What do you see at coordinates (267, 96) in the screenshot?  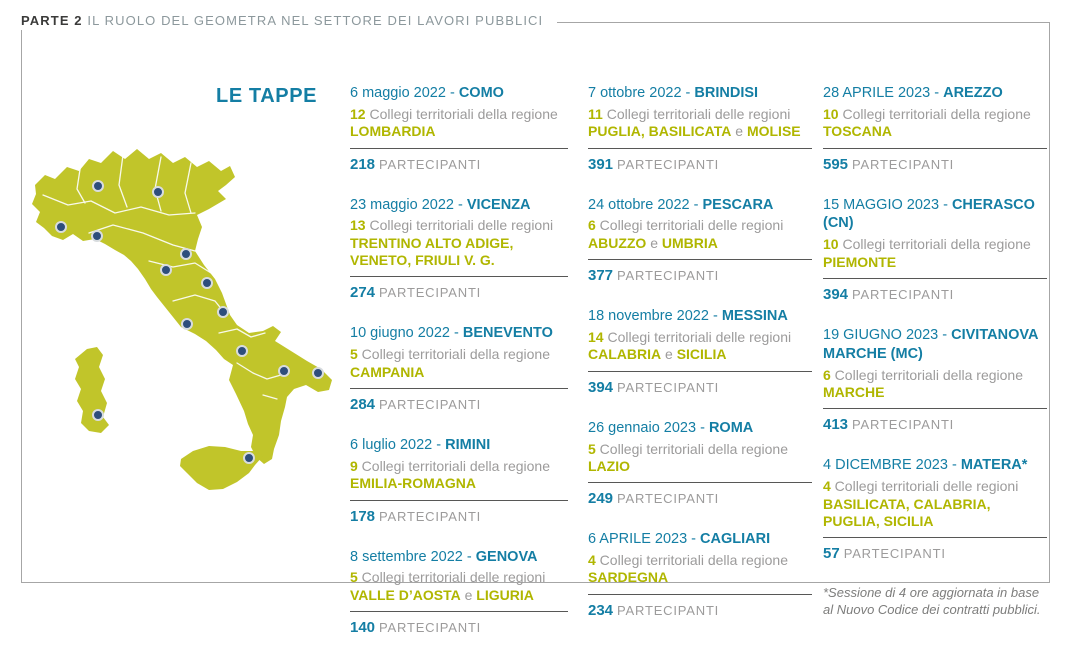 I see `section-title: LE TAPPE` at bounding box center [267, 96].